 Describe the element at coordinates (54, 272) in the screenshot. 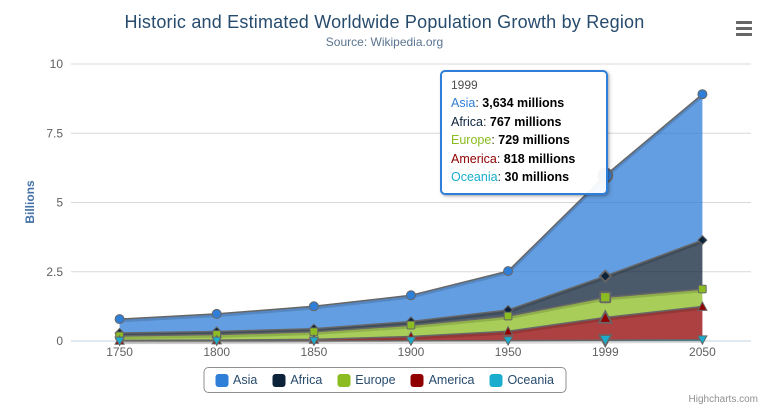

I see `y-axis-label-2.5: 2.5` at that location.